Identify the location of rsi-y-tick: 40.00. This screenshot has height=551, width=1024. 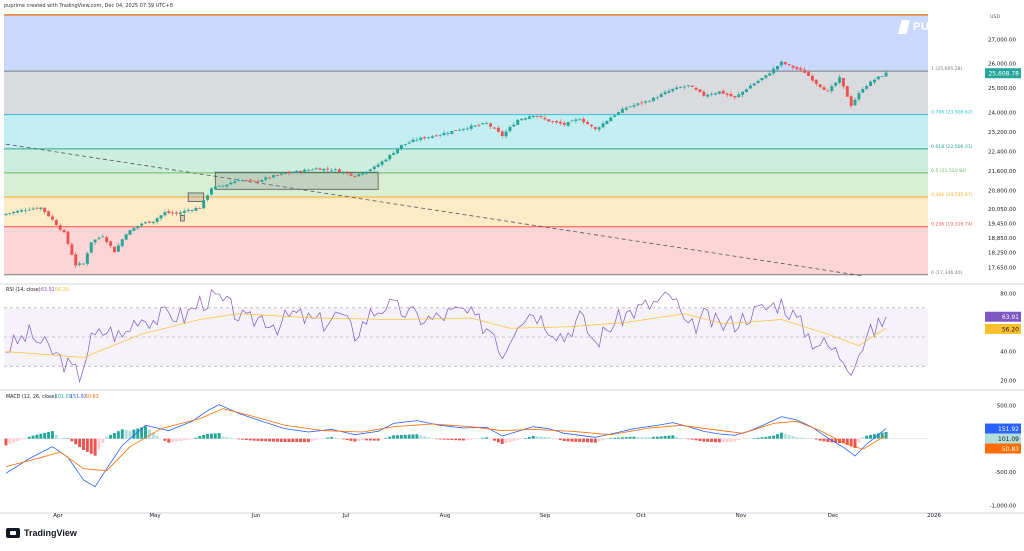
(1008, 353).